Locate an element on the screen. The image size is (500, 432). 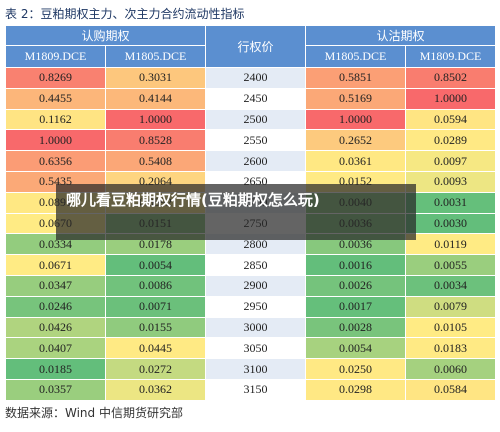
table-row: 0.0347 0.0086 2900 0.0026 0.0034 is located at coordinates (251, 285).